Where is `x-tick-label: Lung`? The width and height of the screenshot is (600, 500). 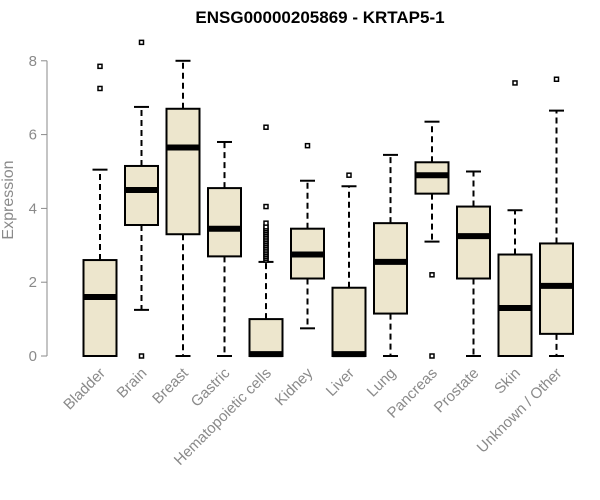
x-tick-label: Lung is located at coordinates (382, 383).